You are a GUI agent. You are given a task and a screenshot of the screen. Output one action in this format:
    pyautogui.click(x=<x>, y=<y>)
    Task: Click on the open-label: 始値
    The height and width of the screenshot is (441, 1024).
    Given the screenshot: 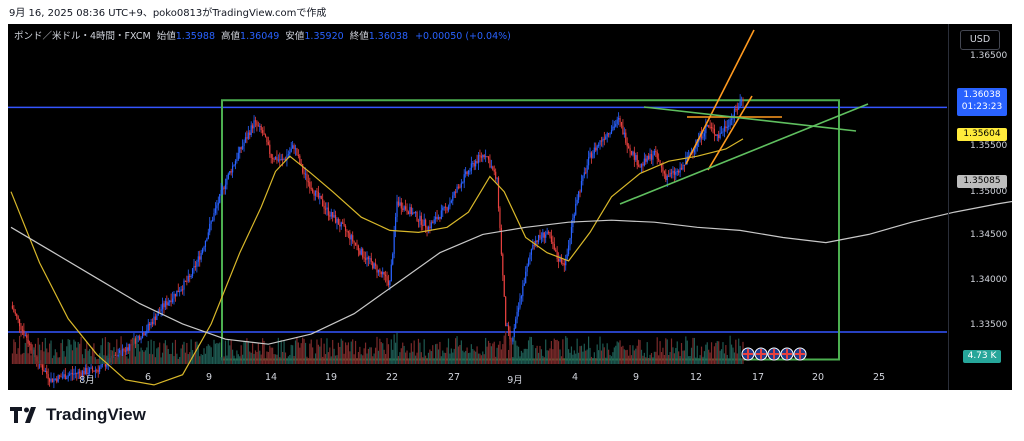 What is the action you would take?
    pyautogui.click(x=166, y=36)
    